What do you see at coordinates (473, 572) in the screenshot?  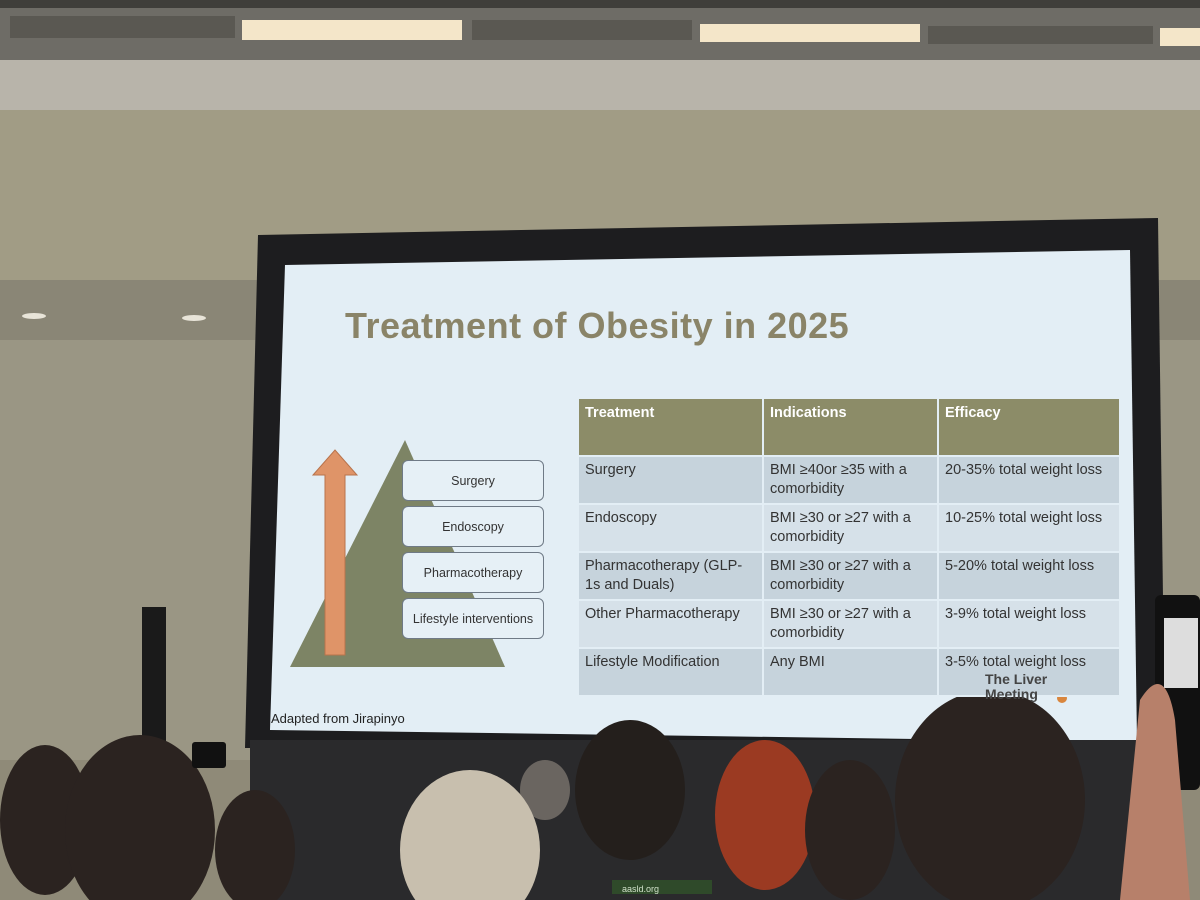 I see `pyramid-label: Pharmacotherapy` at bounding box center [473, 572].